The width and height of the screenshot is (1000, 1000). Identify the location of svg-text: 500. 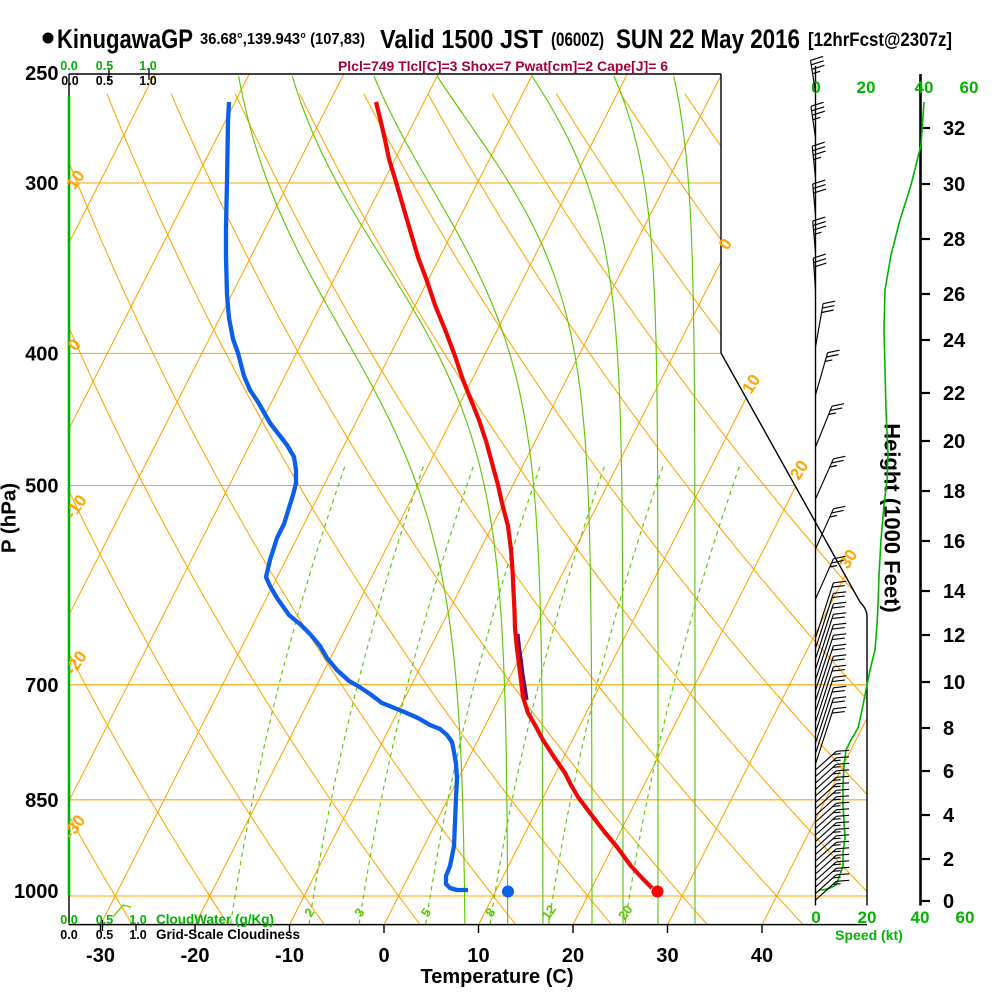
(41, 487).